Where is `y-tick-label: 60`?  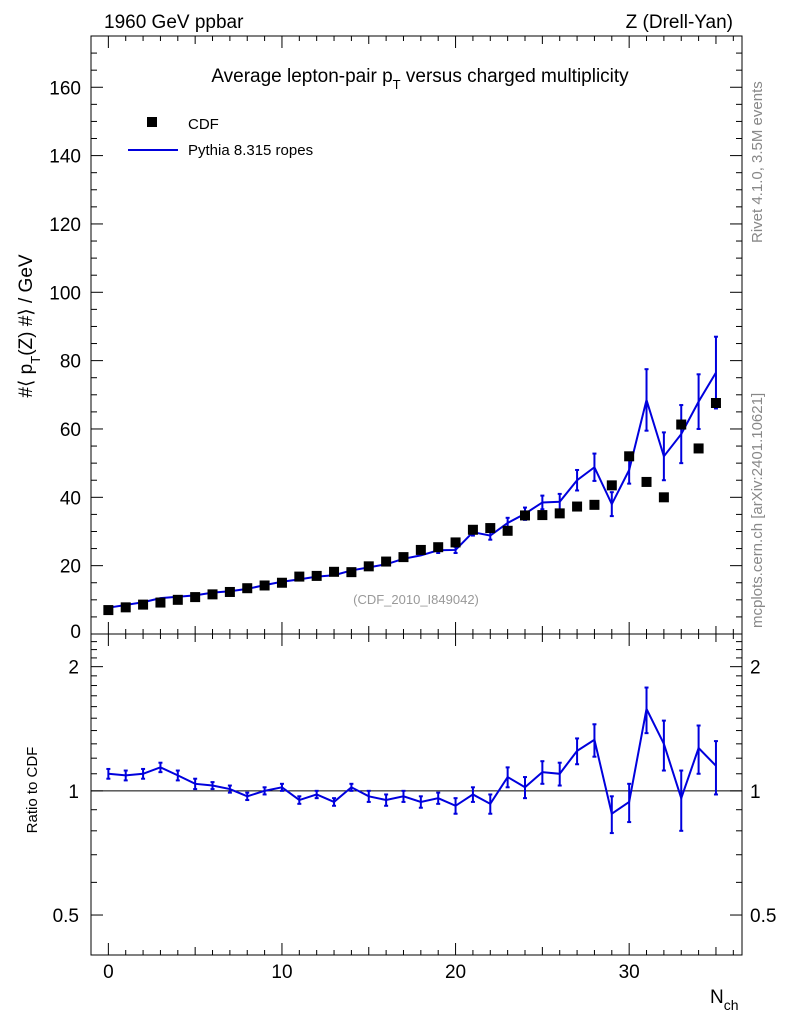 y-tick-label: 60 is located at coordinates (70, 430).